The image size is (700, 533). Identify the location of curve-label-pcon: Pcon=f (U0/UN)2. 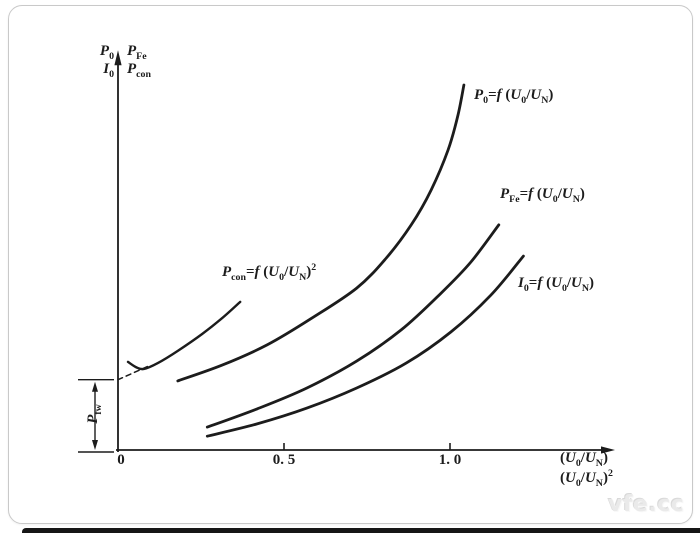
(269, 272).